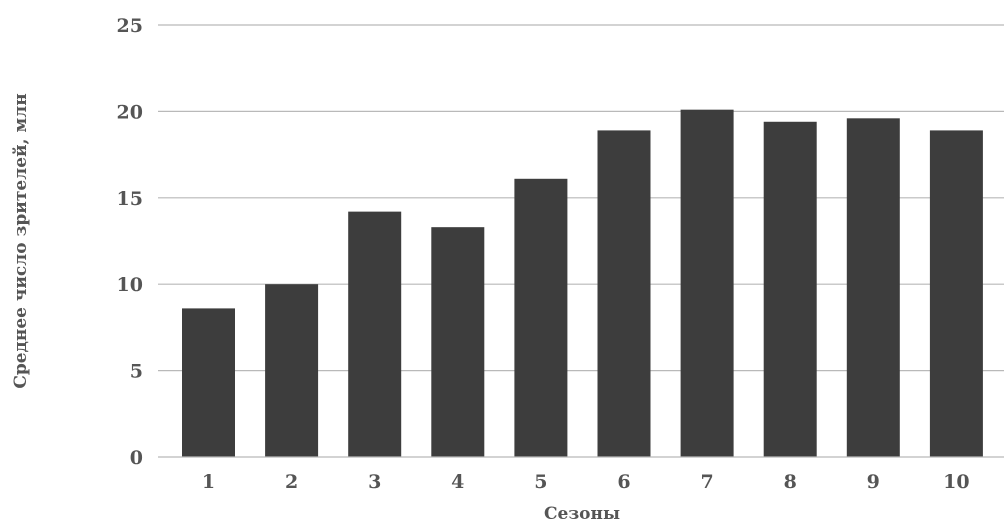 Image resolution: width=1004 pixels, height=526 pixels. I want to click on y-tick-label: 10, so click(130, 285).